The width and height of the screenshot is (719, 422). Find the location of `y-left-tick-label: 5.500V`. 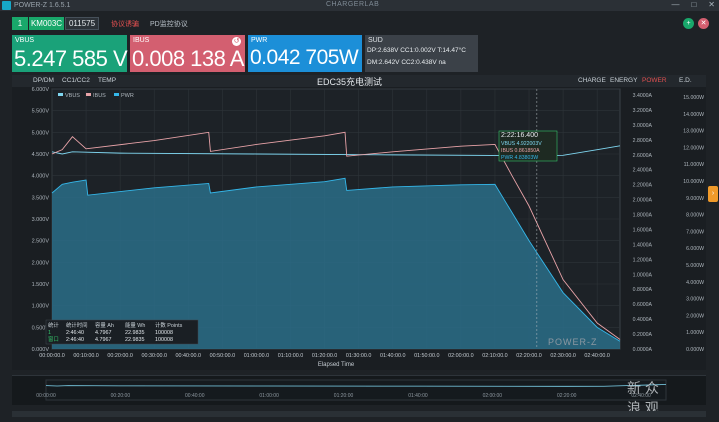

y-left-tick-label: 5.500V is located at coordinates (41, 112).